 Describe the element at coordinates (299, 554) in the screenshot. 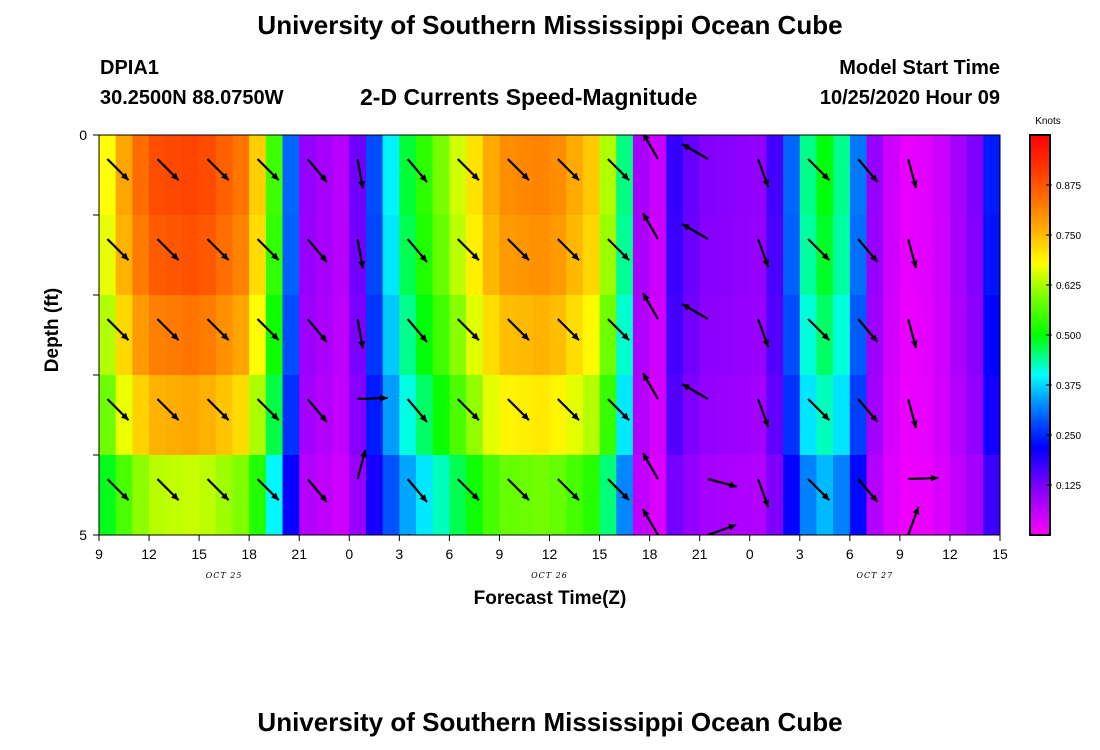

I see `x-tick-label: 21` at that location.